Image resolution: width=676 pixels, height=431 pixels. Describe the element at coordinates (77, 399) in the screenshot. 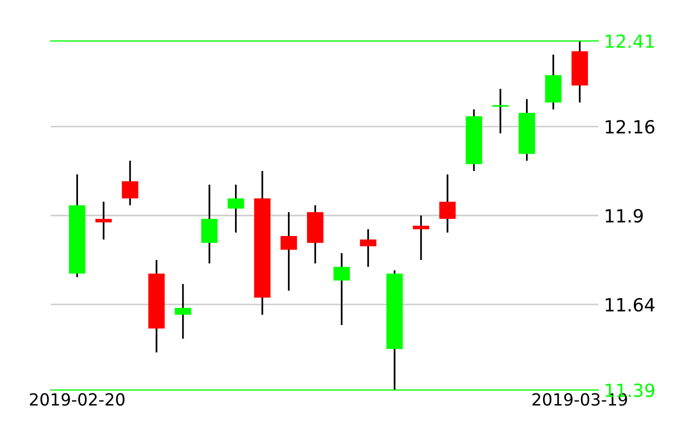

I see `x-tick-label: 2019-02-20` at that location.